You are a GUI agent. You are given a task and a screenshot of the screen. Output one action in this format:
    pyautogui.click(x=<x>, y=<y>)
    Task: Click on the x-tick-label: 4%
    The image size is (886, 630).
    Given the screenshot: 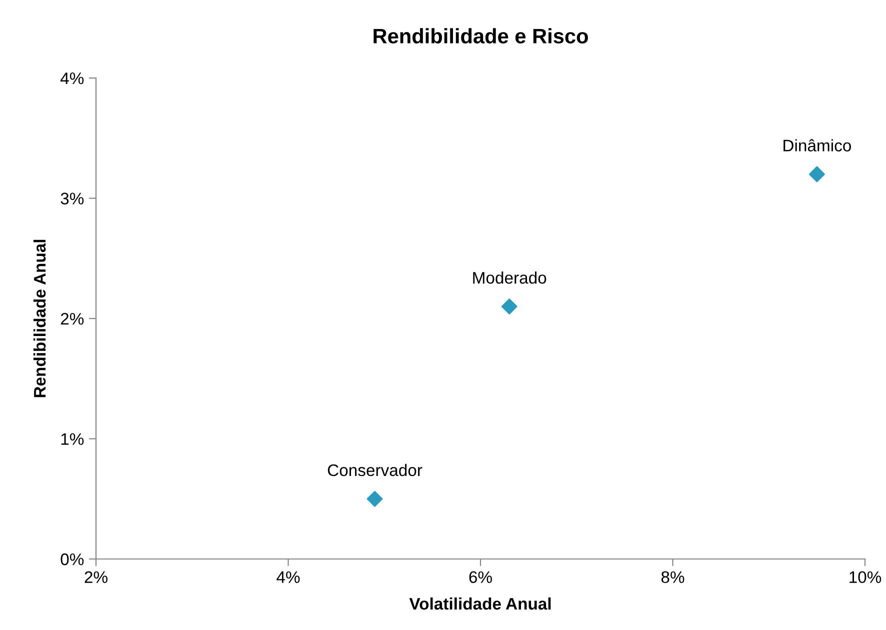 What is the action you would take?
    pyautogui.click(x=288, y=577)
    